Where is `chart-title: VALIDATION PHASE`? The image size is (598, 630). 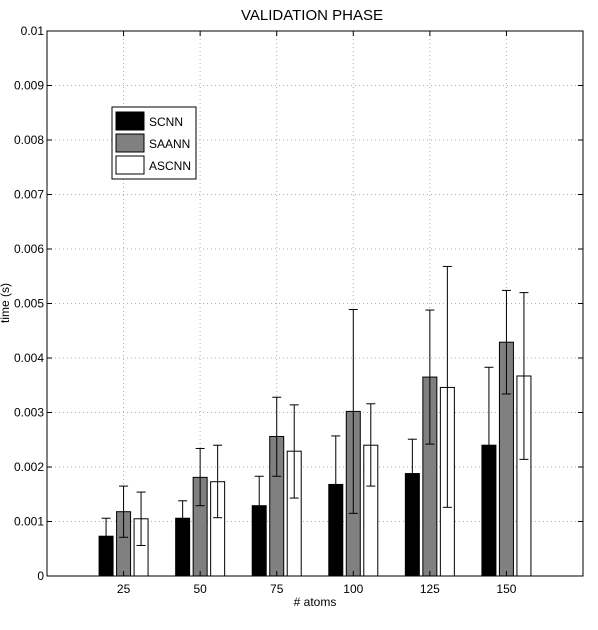
chart-title: VALIDATION PHASE is located at coordinates (312, 15).